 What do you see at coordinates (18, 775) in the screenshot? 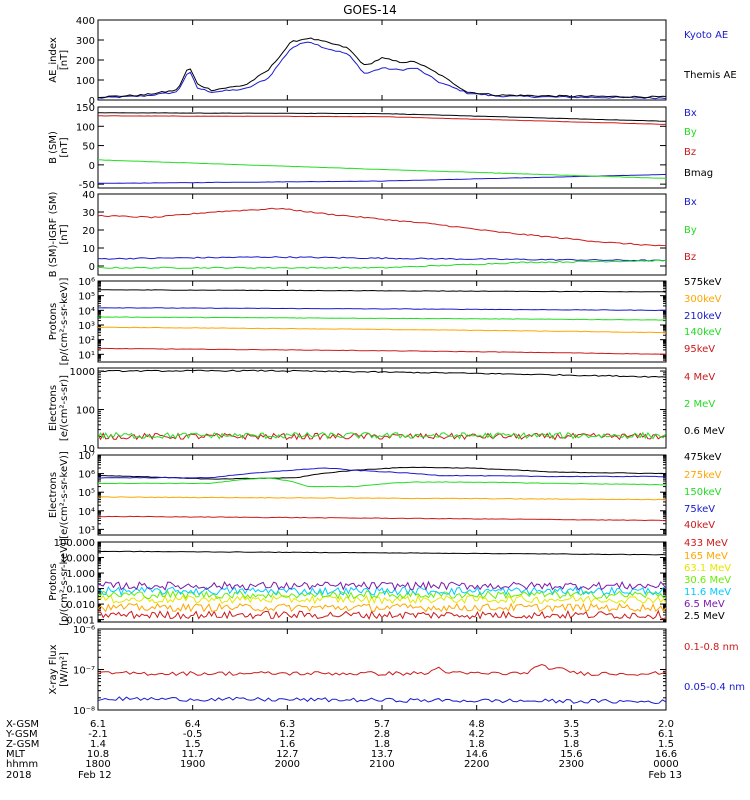
I see `x-axis-row-label: 2018` at bounding box center [18, 775].